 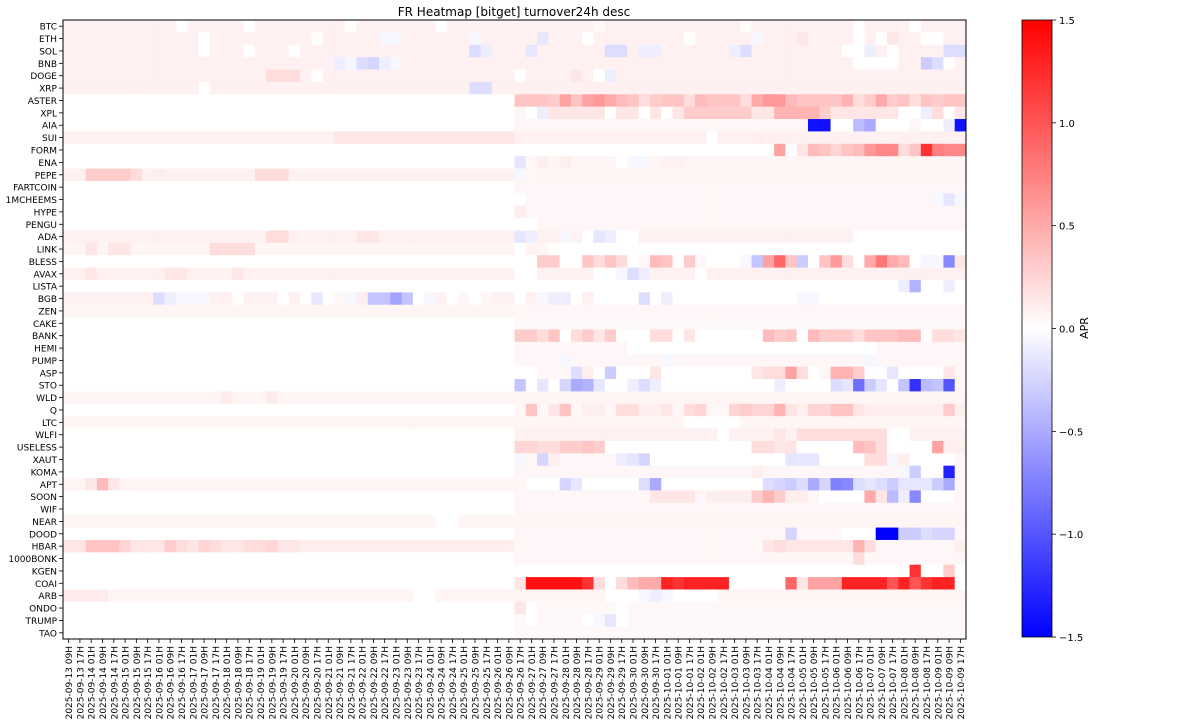 I want to click on y-tick-label: LTC, so click(x=49, y=424).